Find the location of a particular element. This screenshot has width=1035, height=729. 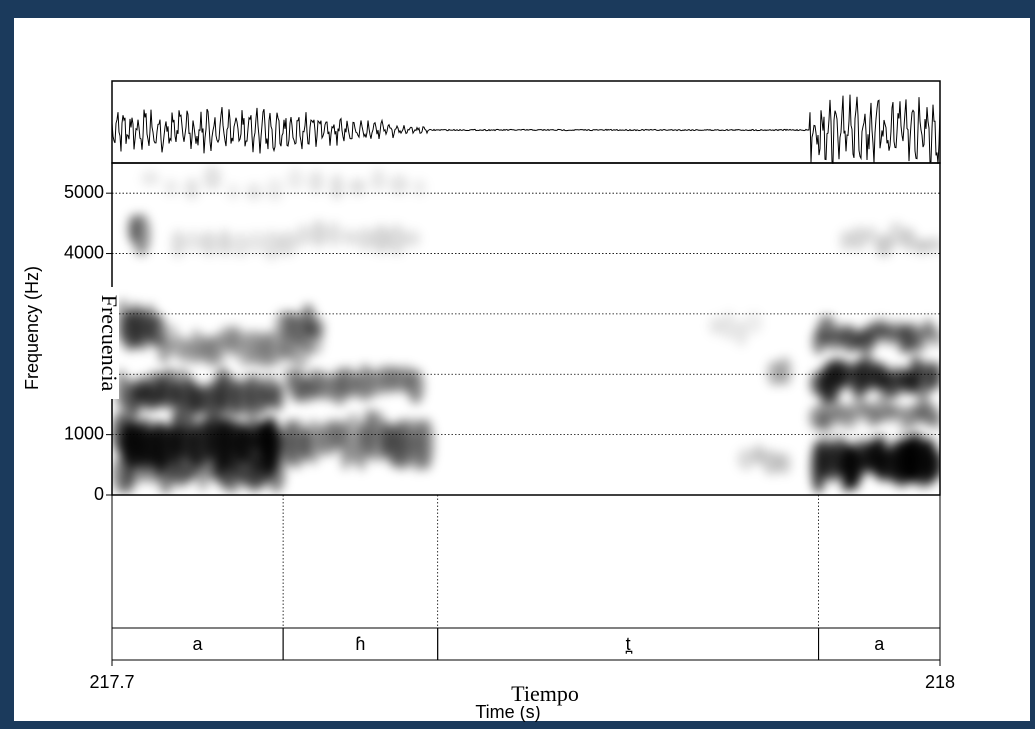

interval is located at coordinates (879, 644).